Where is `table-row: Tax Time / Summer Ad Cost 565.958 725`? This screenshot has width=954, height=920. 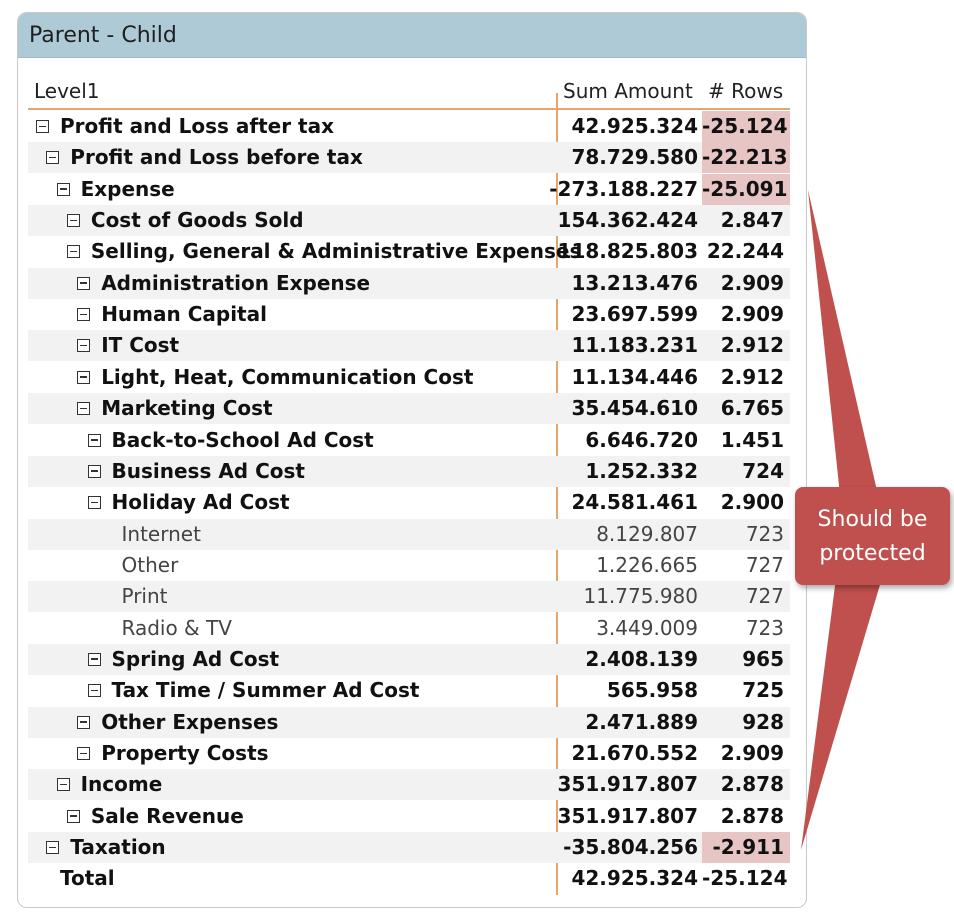 table-row: Tax Time / Summer Ad Cost 565.958 725 is located at coordinates (409, 690).